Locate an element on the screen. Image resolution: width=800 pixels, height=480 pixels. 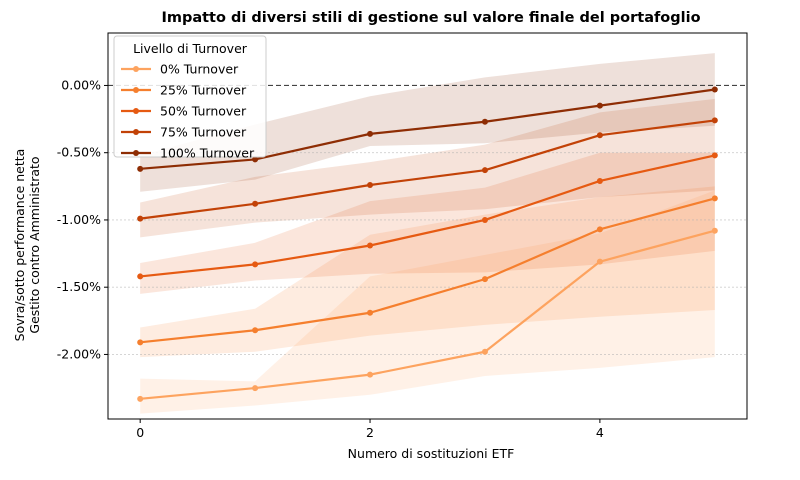
y-axis-ticks: 0.00% -0.50% -1.00% -1.50% -2.00% is located at coordinates (82, 219).